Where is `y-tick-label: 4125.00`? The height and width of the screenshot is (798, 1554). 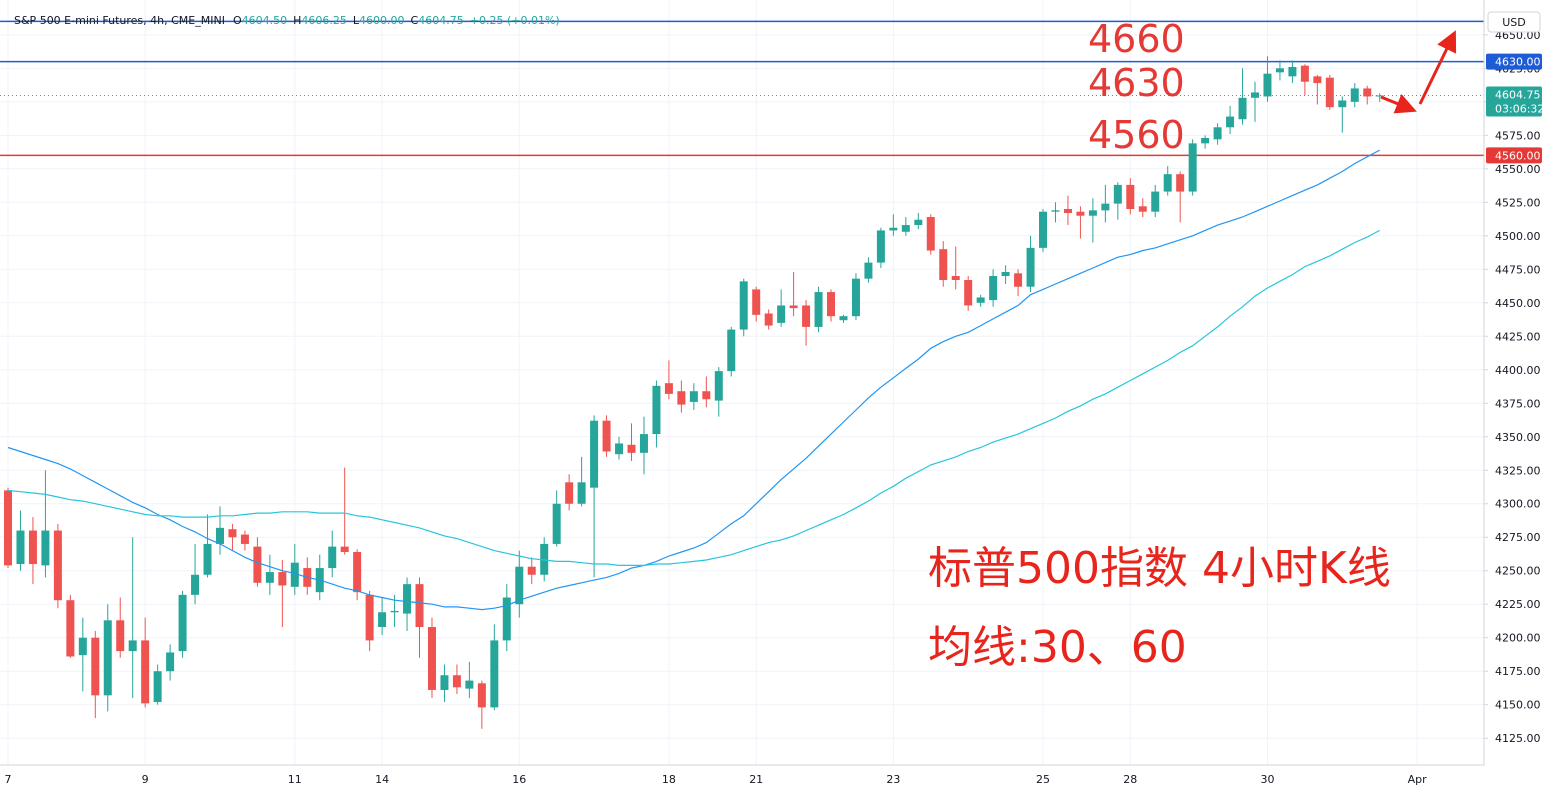
y-tick-label: 4125.00 is located at coordinates (1518, 738).